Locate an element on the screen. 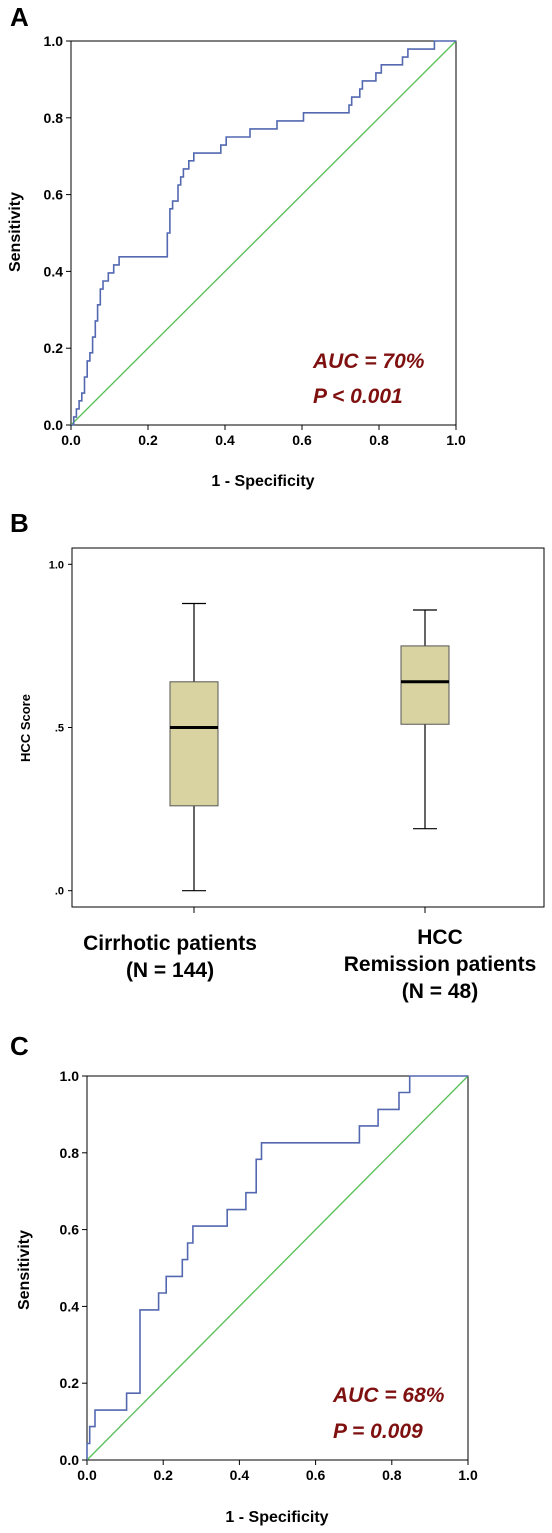 This screenshot has width=552, height=1533. panel-c-x-tick-label: 0.0 is located at coordinates (87, 1475).